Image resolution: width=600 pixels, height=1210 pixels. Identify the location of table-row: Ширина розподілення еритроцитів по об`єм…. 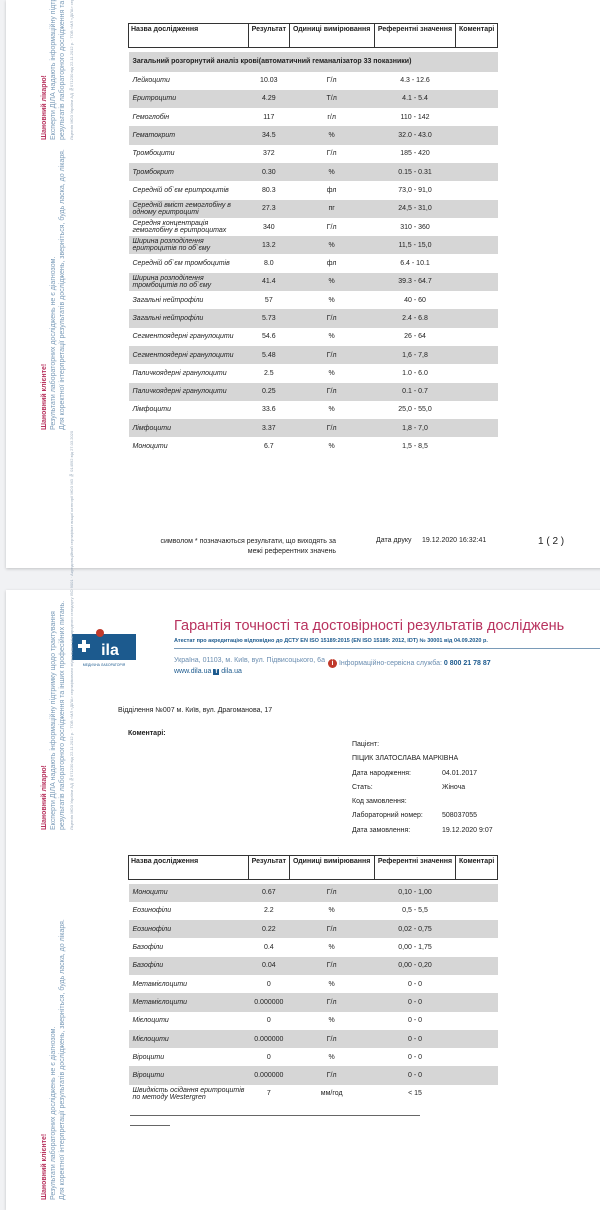
(313, 245).